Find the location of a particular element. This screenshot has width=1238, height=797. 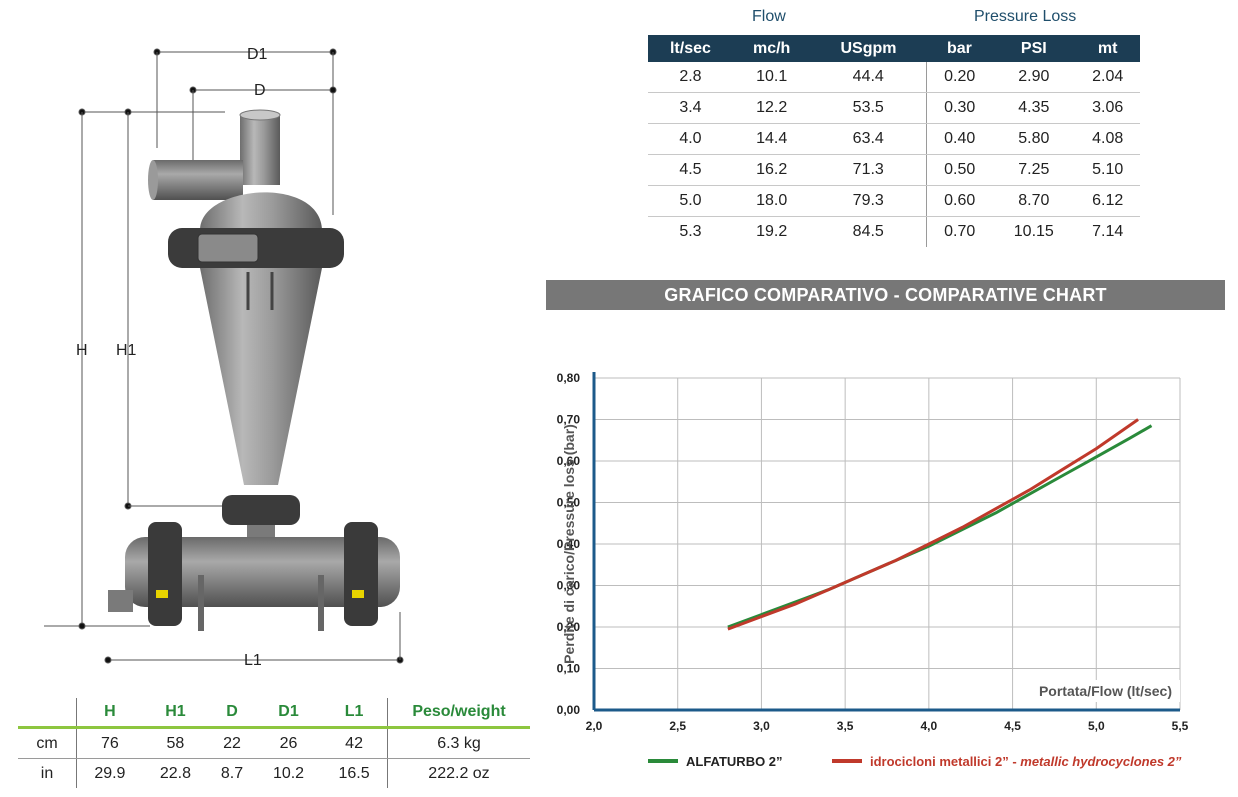

dimensions-row-in: in 29.9 22.8 8.7 10.2 16.5 222.2 oz is located at coordinates (274, 773).